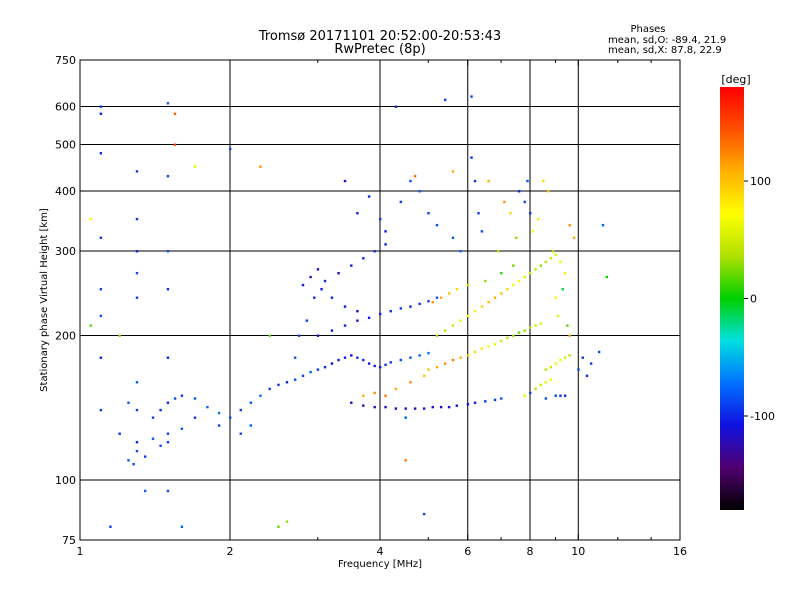  I want to click on y-tick-label: 200, so click(65, 336).